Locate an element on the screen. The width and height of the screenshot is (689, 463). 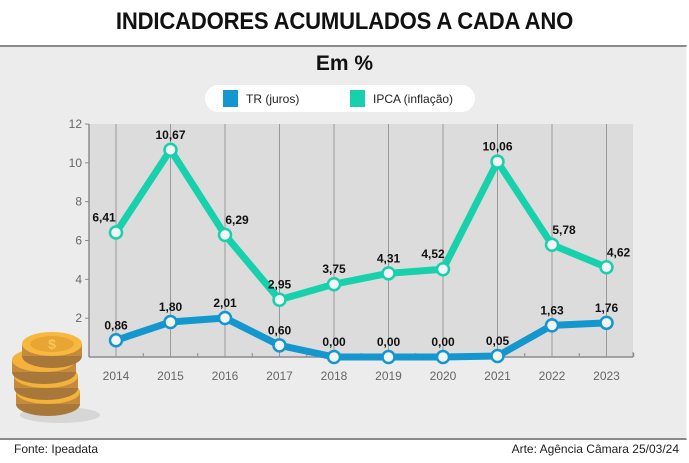
x-tick-label: 2023 is located at coordinates (606, 376).